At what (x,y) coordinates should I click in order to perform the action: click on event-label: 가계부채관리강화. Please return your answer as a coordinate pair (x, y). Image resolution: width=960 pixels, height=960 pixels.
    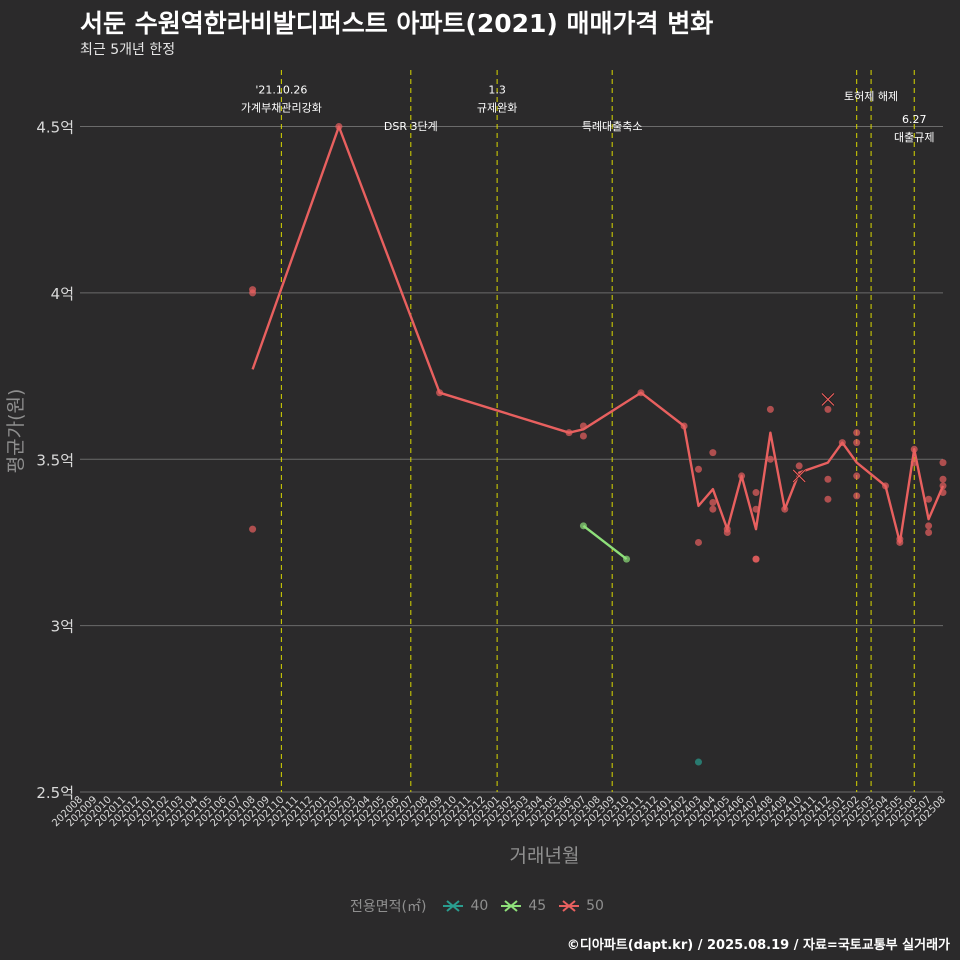
    Looking at the image, I should click on (281, 107).